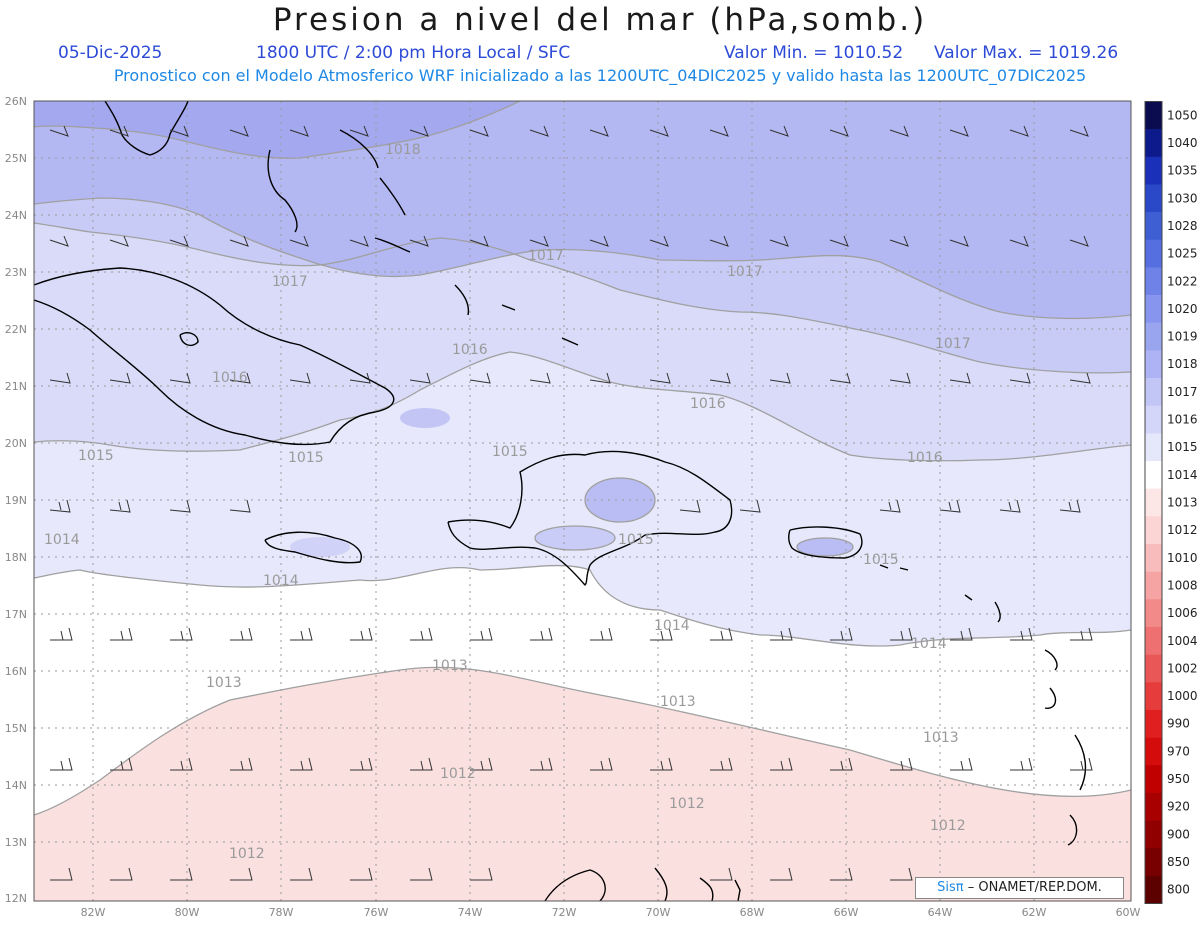  What do you see at coordinates (825, 542) in the screenshot?
I see `puerto-rico-coast` at bounding box center [825, 542].